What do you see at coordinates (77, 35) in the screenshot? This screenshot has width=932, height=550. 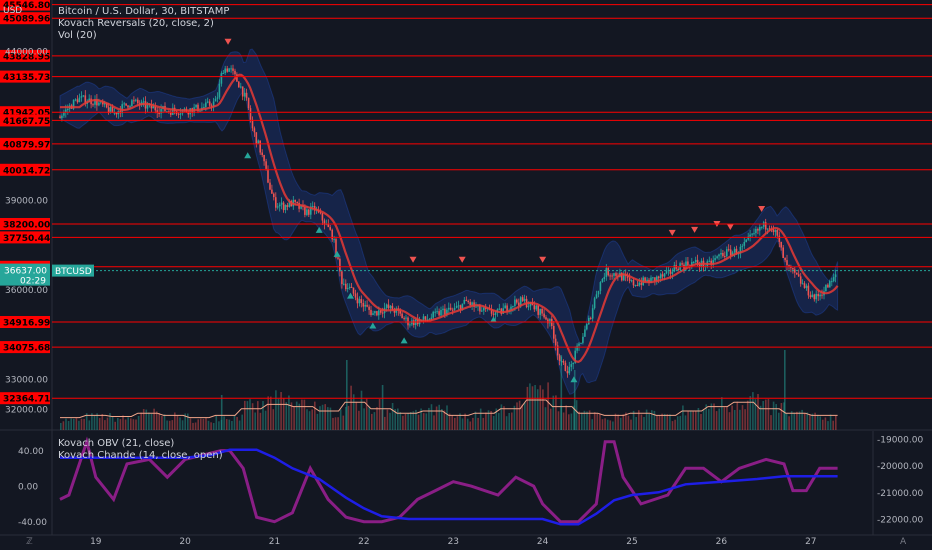 I see `indicator-volume: Vol (20)` at bounding box center [77, 35].